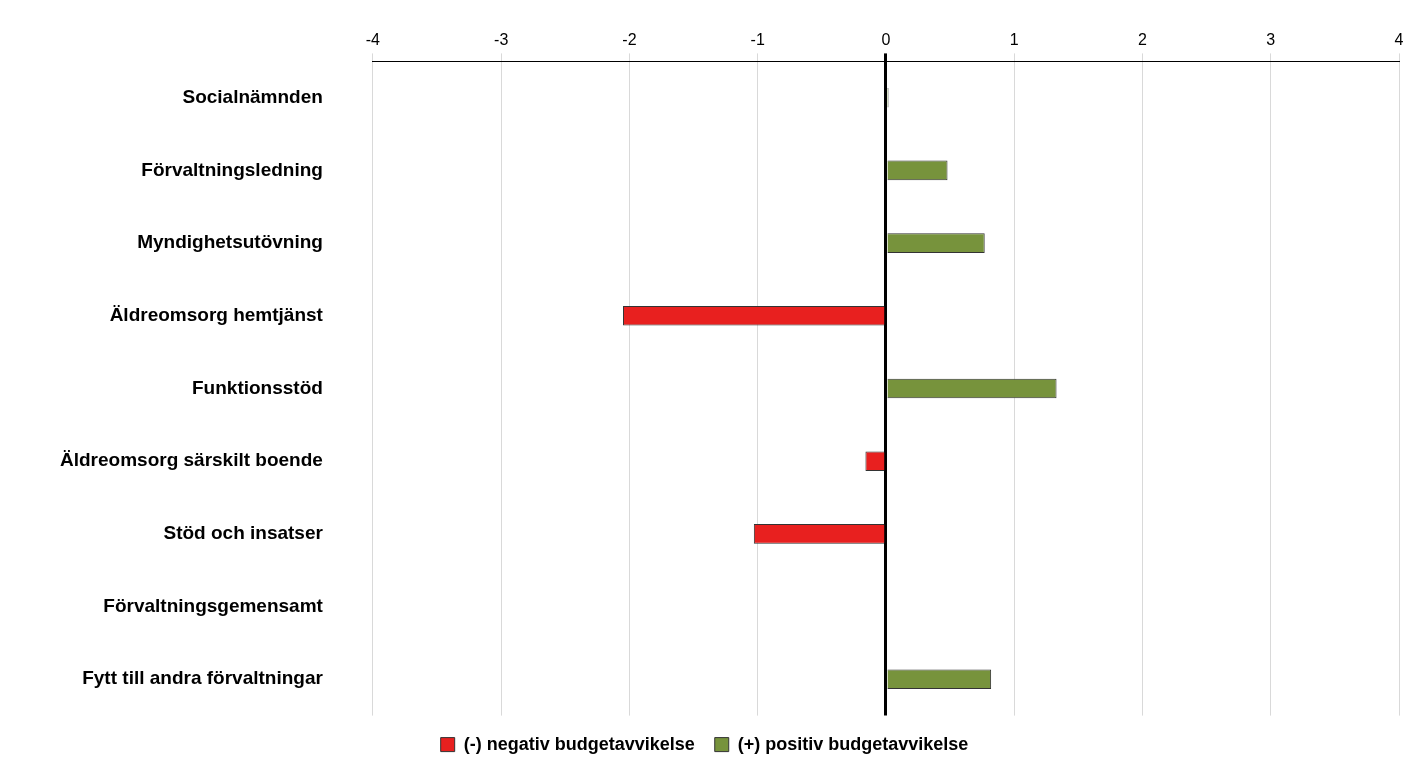 Image resolution: width=1409 pixels, height=777 pixels. What do you see at coordinates (232, 169) in the screenshot?
I see `y-tick-label: Förvaltningsledning` at bounding box center [232, 169].